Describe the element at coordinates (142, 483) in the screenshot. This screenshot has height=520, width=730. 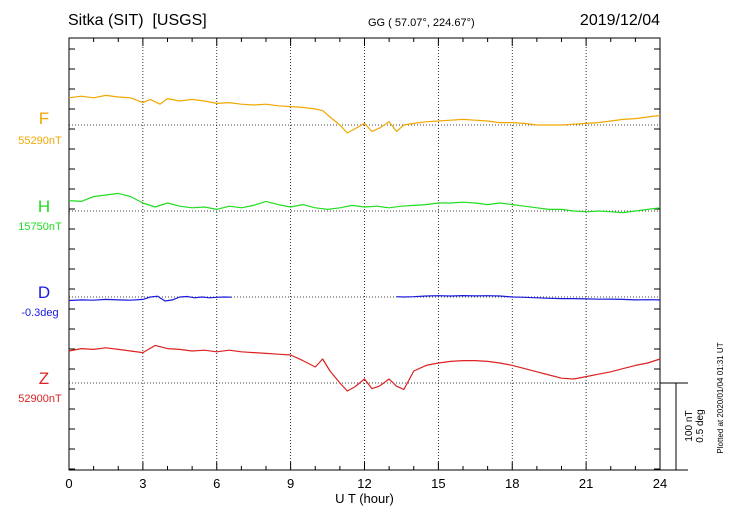
I see `x-tick-label: 3` at that location.